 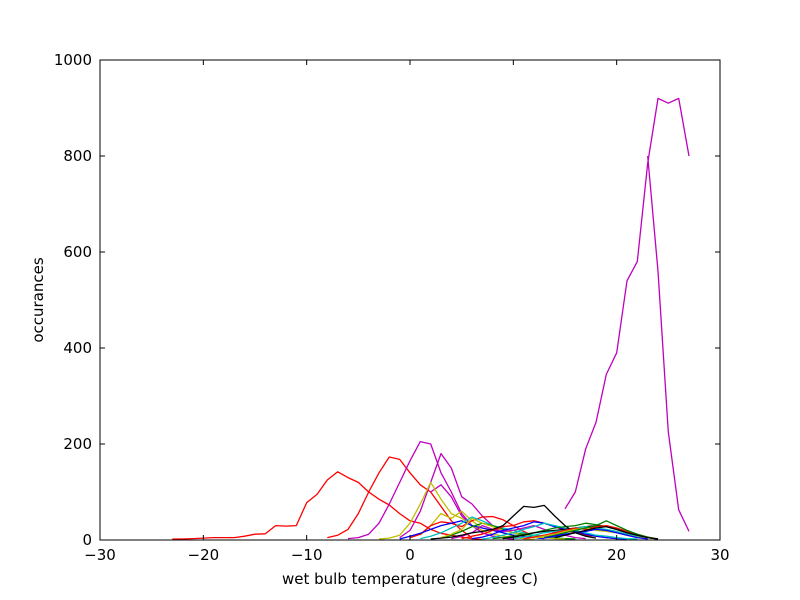 What do you see at coordinates (719, 555) in the screenshot?
I see `x-tick-label: 30` at bounding box center [719, 555].